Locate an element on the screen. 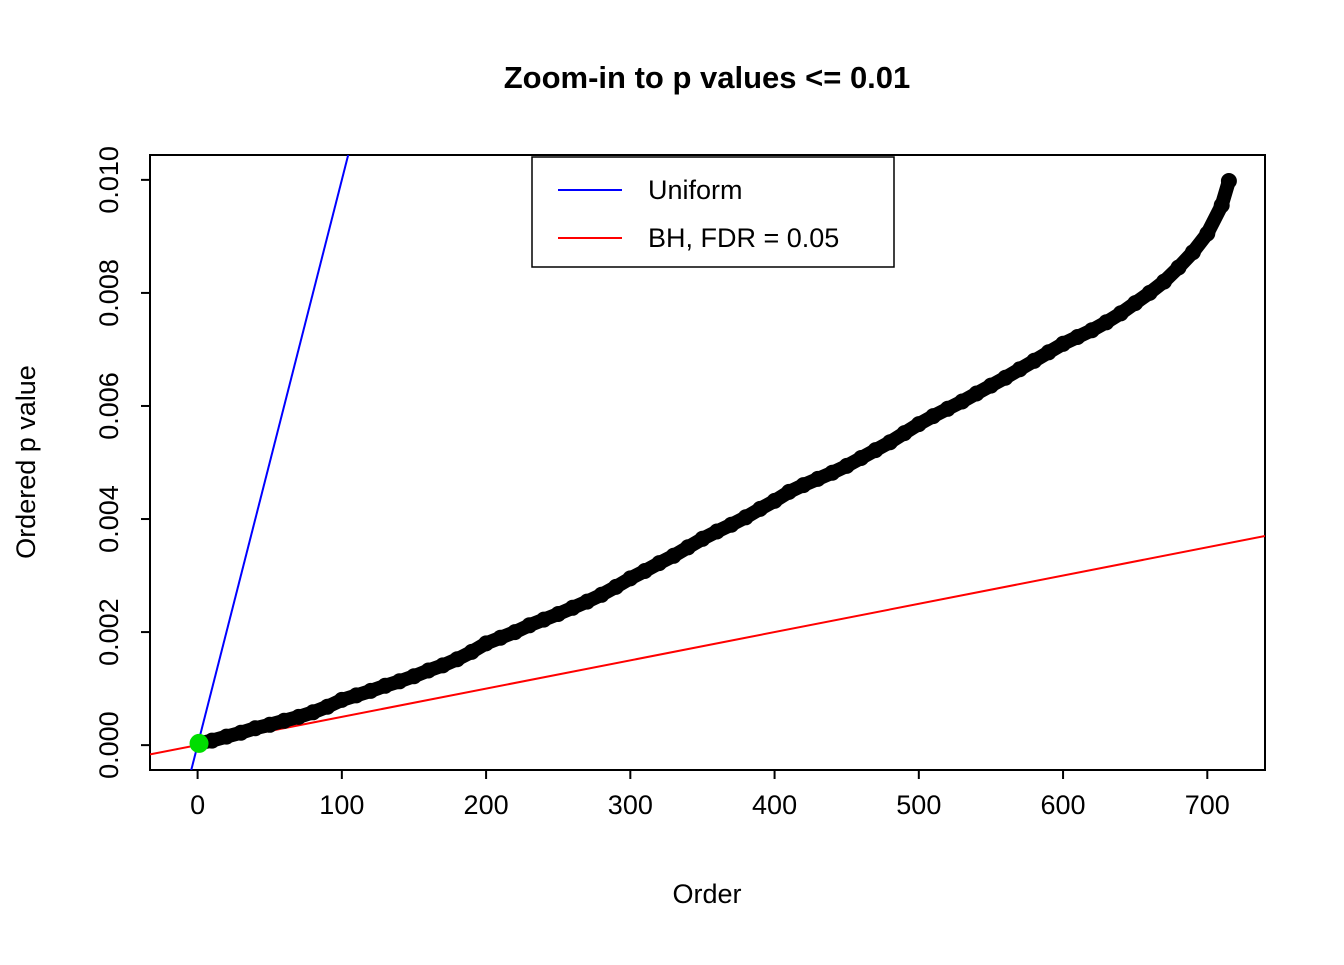 The height and width of the screenshot is (965, 1344). legend-bh-label: BH, FDR = 0.05 is located at coordinates (743, 238).